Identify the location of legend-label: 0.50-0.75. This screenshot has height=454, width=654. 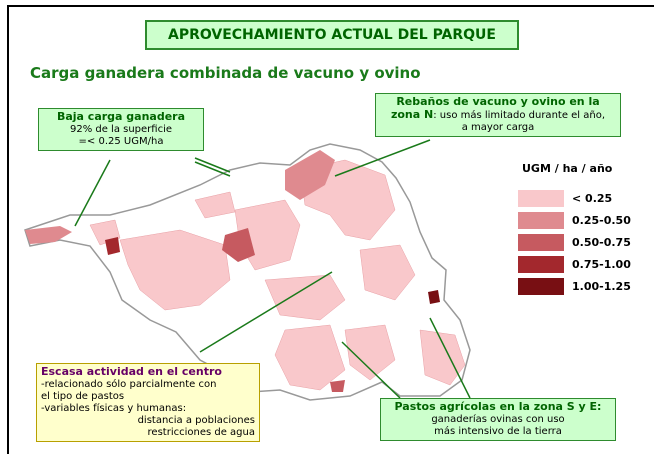
(601, 242).